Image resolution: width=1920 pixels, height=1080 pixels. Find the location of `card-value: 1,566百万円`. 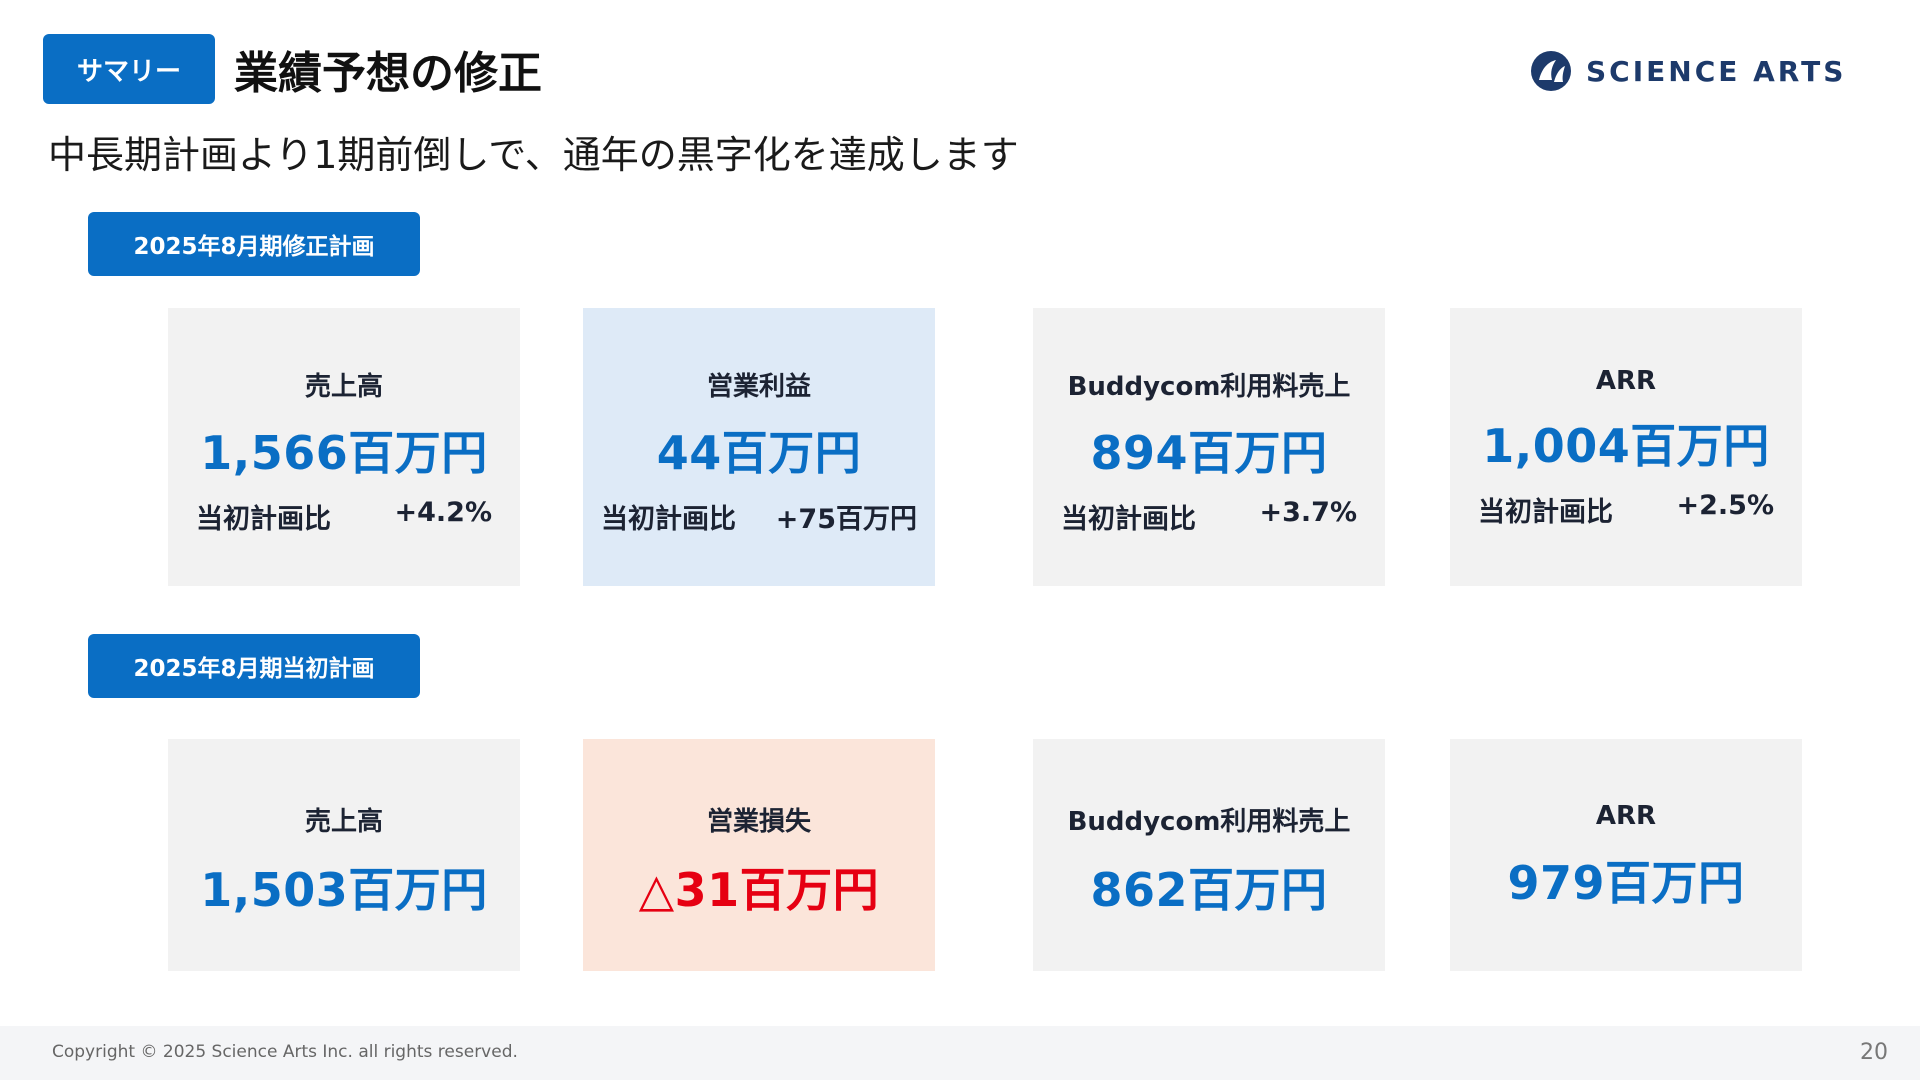

card-value: 1,566百万円 is located at coordinates (344, 453).